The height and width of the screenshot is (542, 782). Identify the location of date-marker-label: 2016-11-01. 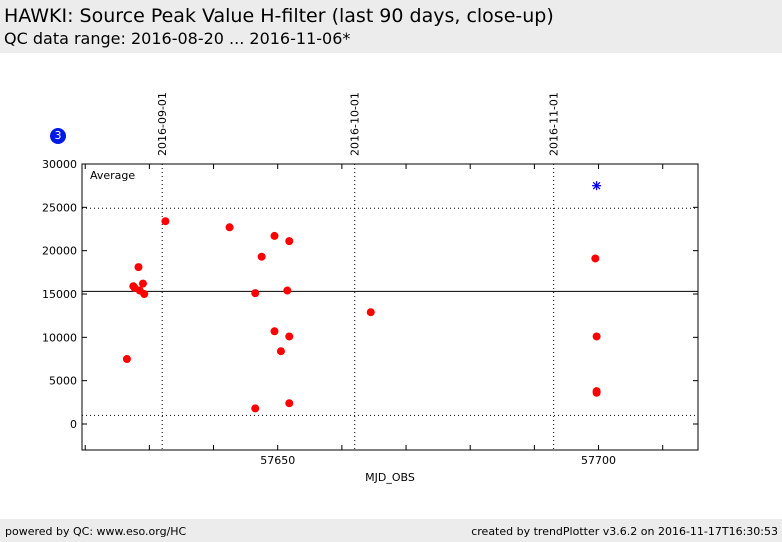
(554, 124).